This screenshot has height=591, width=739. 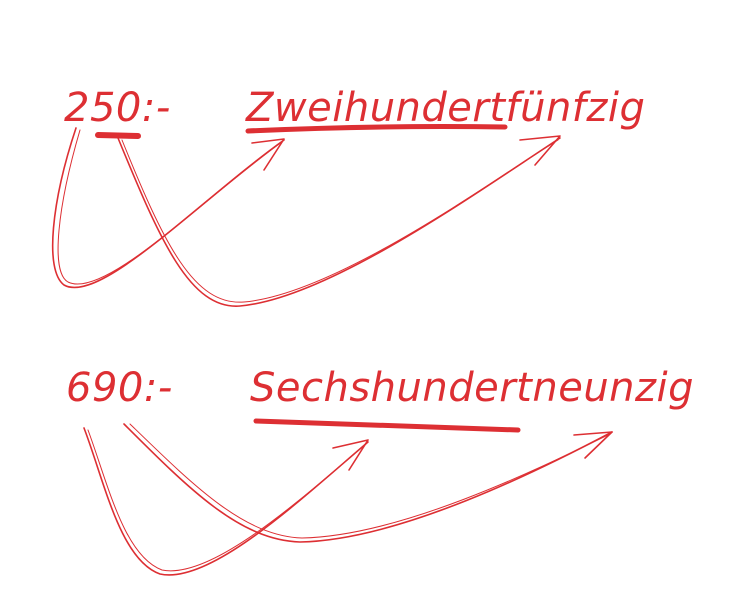 I want to click on arrow-1a-shadow, so click(x=170, y=207).